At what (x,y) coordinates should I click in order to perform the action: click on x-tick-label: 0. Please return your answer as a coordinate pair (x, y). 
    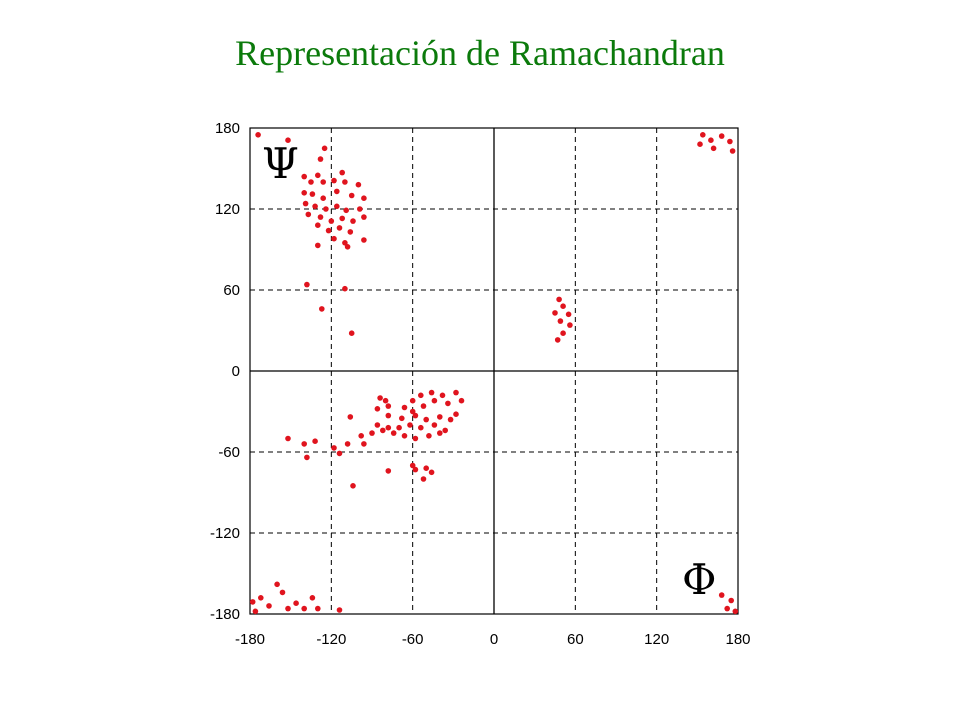
    Looking at the image, I should click on (494, 639).